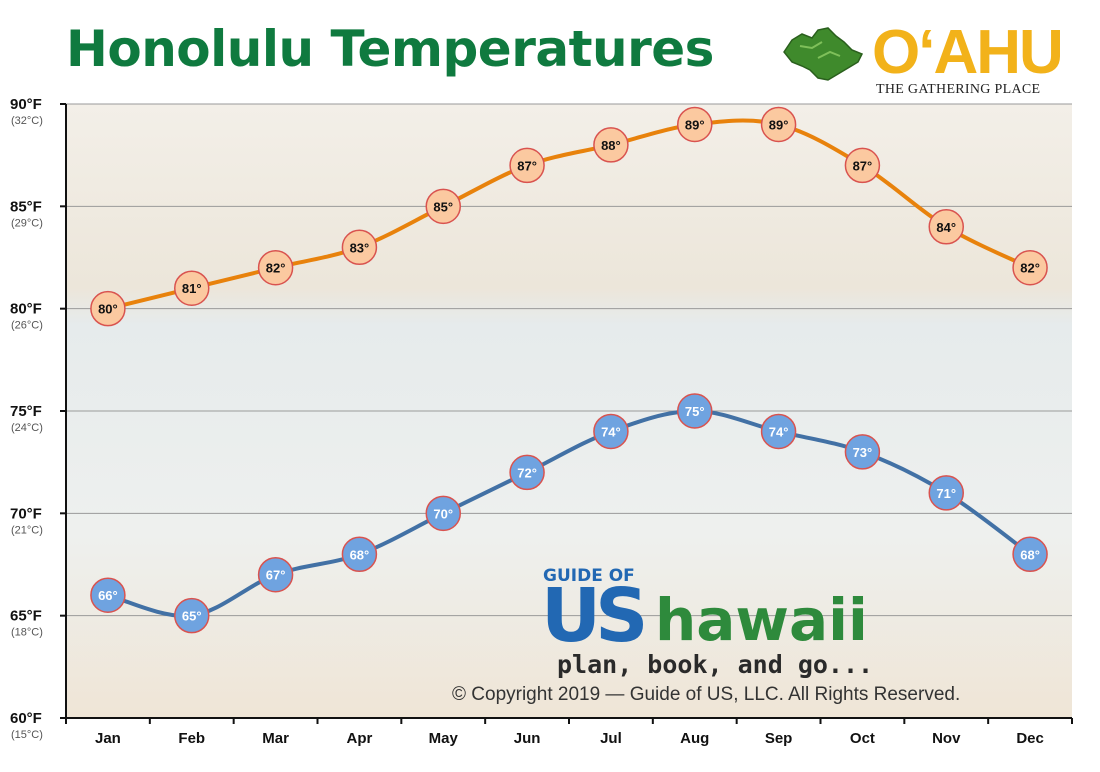 This screenshot has width=1100, height=772. Describe the element at coordinates (594, 616) in the screenshot. I see `watermark-us: US` at that location.